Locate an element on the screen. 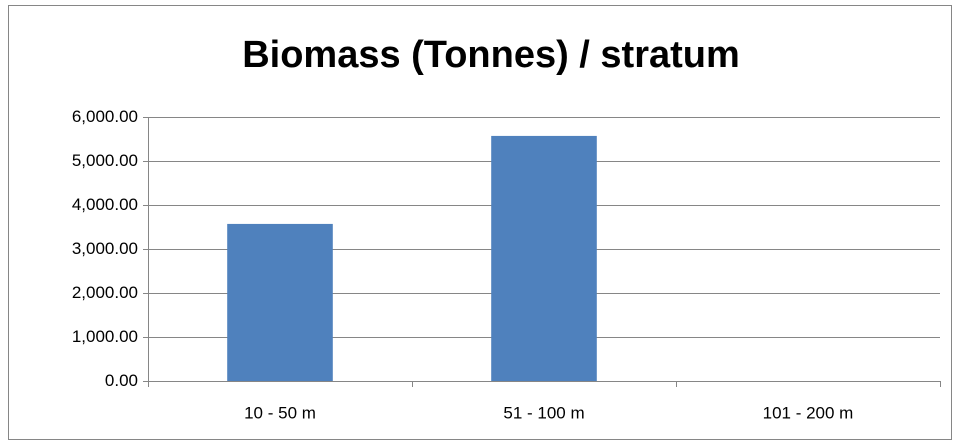  y-tick-label: 4,000.00 is located at coordinates (105, 204).